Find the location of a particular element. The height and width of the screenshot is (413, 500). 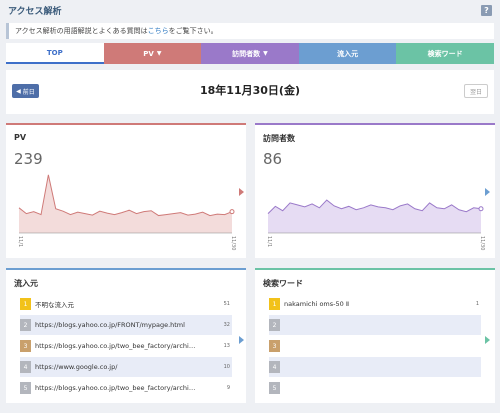

visitors-title: 訪問者数 is located at coordinates (279, 138).